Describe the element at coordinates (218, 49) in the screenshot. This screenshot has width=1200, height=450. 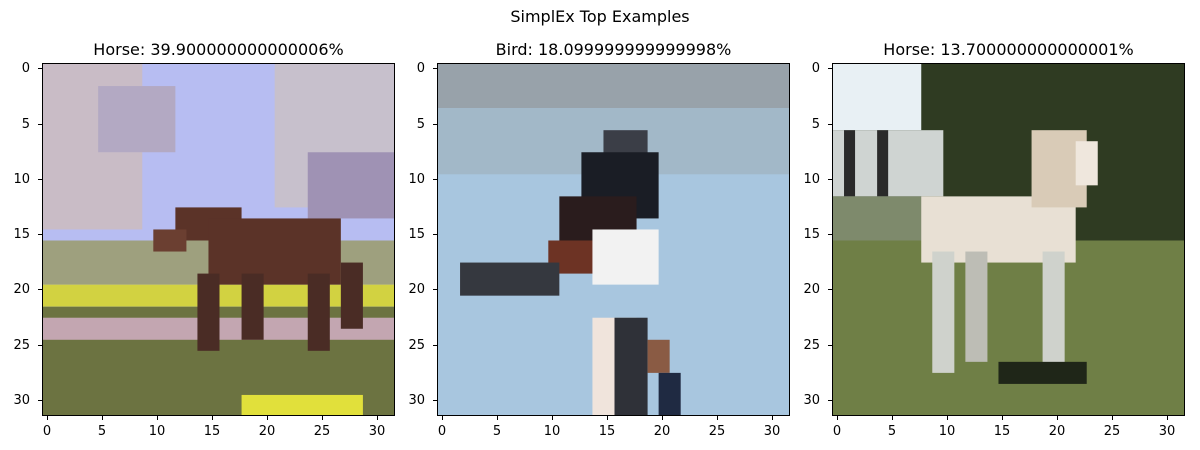
I see `panel-1-title: Horse: 39.900000000000006%` at that location.